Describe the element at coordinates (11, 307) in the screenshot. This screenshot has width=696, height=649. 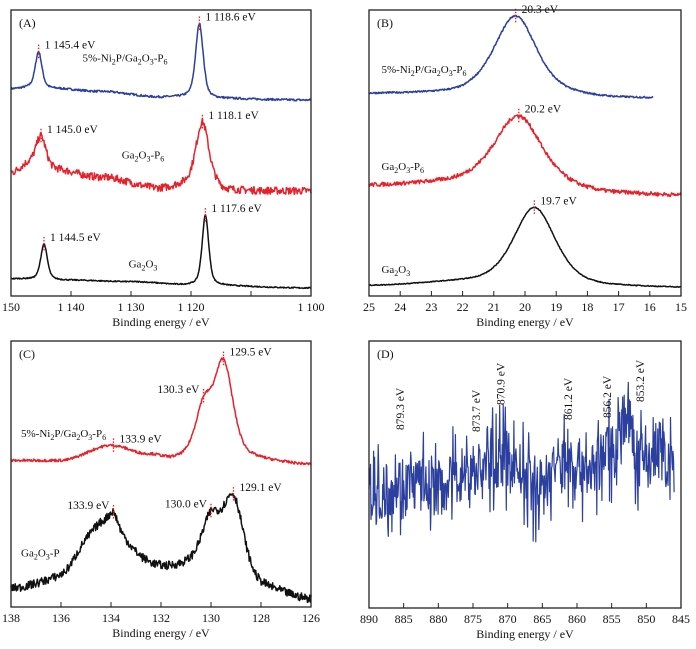
I see `x-tick-label: 150` at that location.